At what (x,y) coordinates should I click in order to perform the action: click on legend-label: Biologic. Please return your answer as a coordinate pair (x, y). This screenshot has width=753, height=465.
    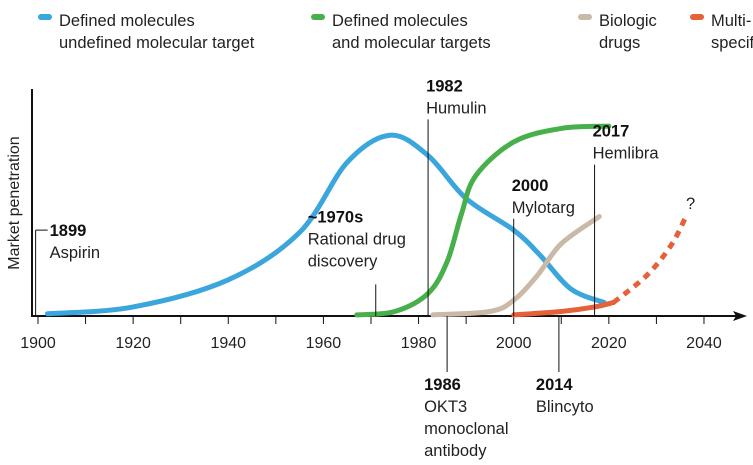
    Looking at the image, I should click on (628, 21).